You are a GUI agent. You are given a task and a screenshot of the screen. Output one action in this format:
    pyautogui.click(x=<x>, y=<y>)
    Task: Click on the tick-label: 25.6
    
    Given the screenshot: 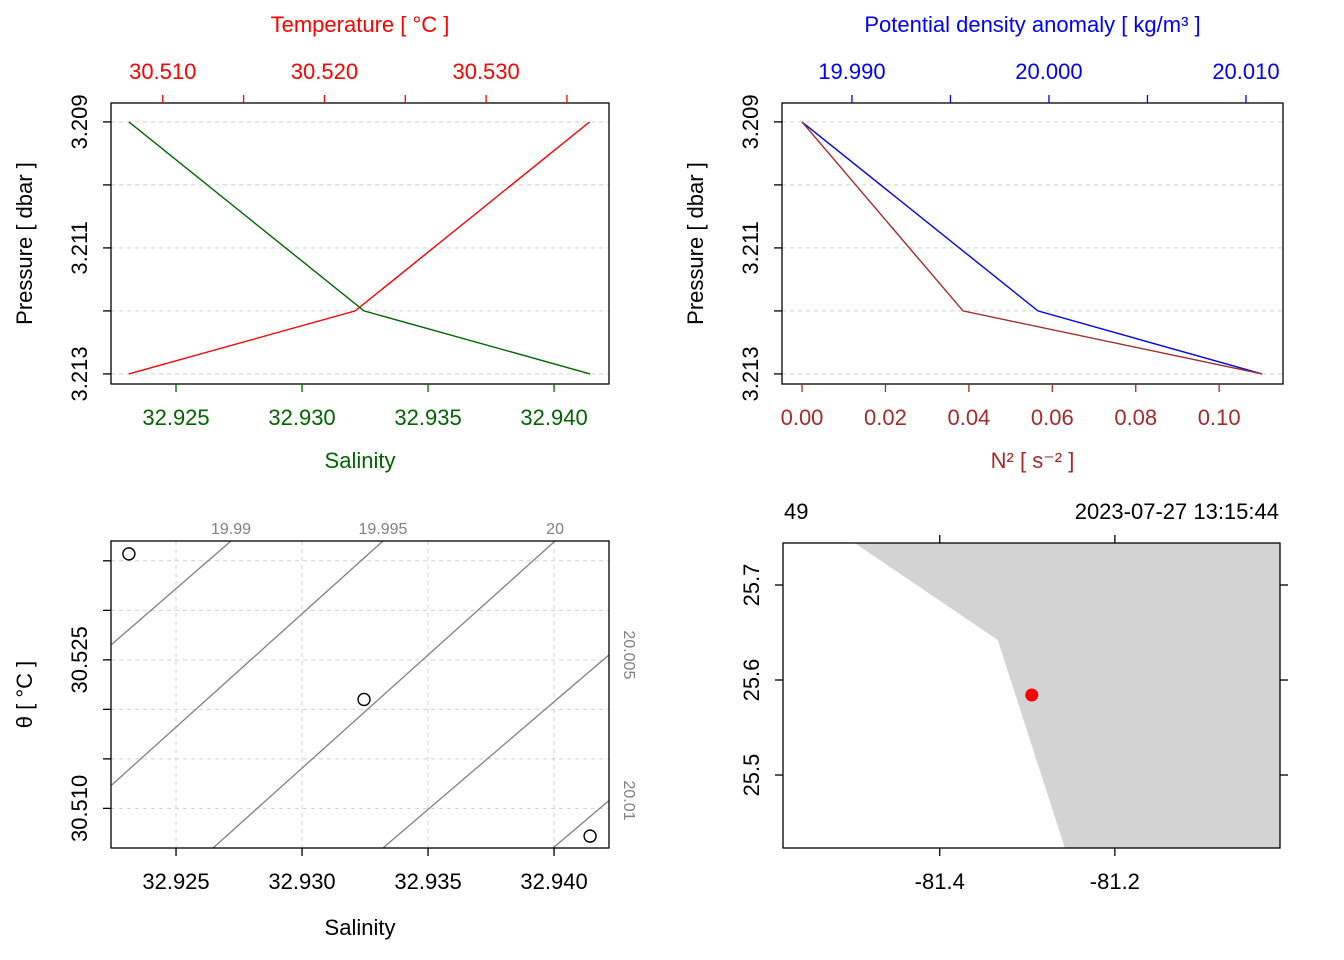 What is the action you would take?
    pyautogui.click(x=751, y=680)
    